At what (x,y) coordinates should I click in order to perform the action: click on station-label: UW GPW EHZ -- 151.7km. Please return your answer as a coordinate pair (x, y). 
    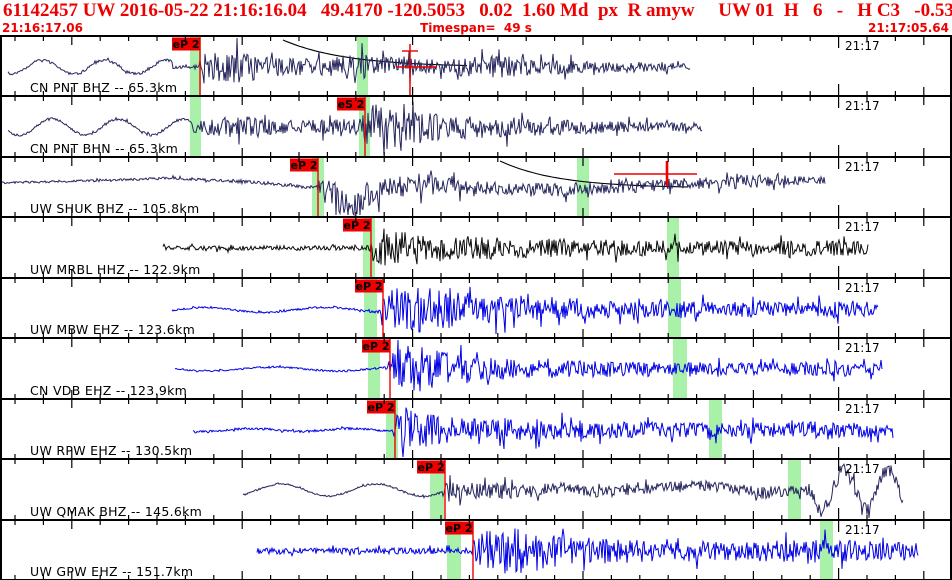
    Looking at the image, I should click on (111, 571).